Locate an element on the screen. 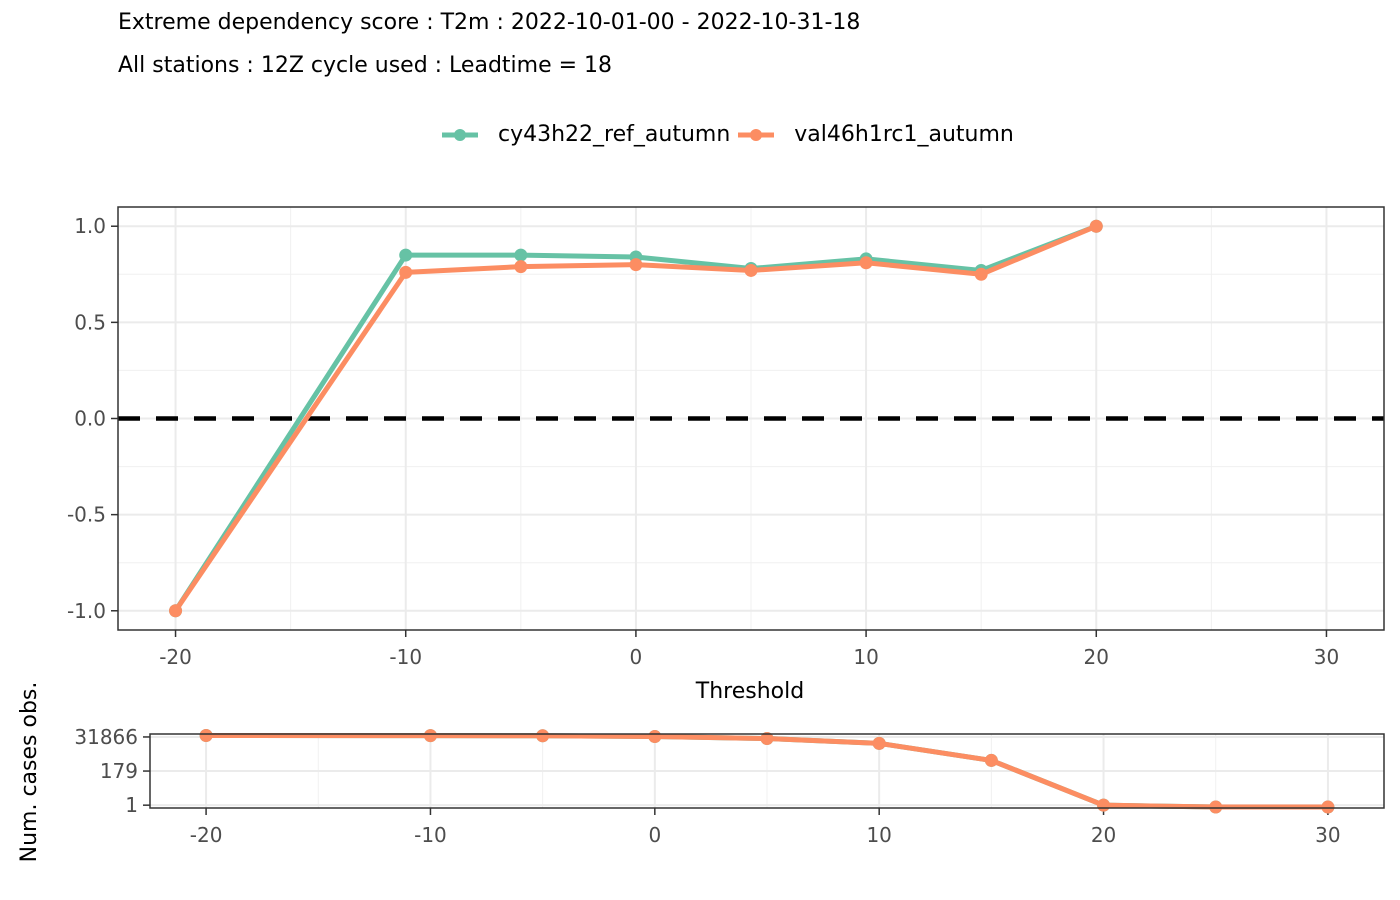 This screenshot has width=1400, height=900. cases-plot-panel: -20 -10 0 10 20 30 1 179 31866 is located at coordinates (729, 786).